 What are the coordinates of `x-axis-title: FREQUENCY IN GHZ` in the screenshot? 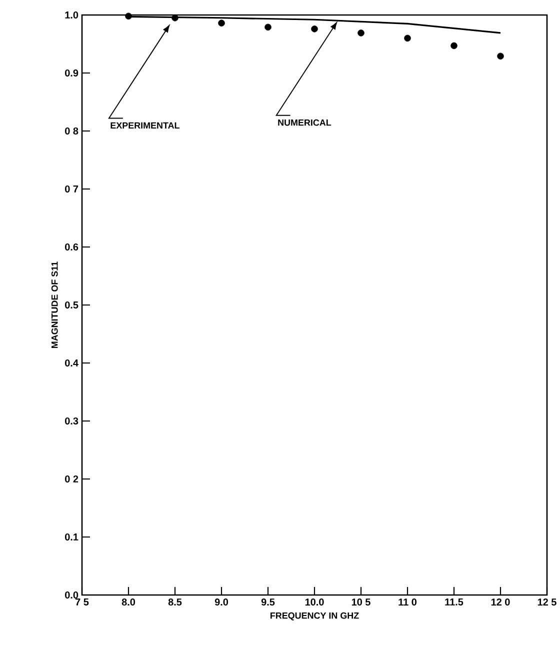 It's located at (314, 616).